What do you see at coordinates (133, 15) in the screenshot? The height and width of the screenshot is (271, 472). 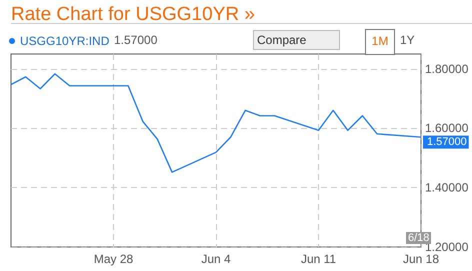 I see `chart-title: Rate Chart for USGG10YR »` at bounding box center [133, 15].